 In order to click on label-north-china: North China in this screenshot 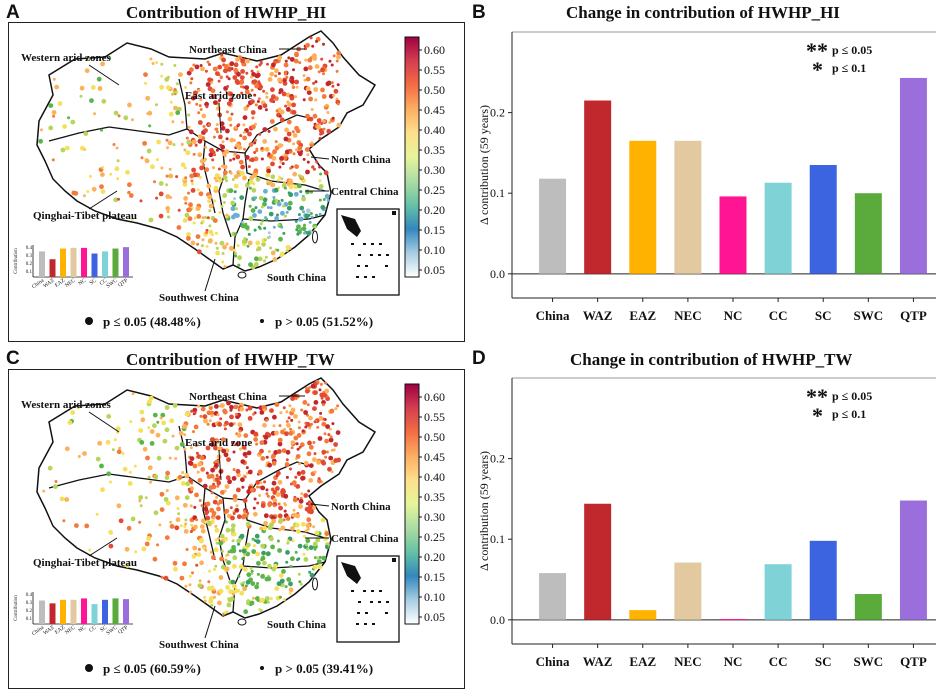, I will do `click(361, 507)`.